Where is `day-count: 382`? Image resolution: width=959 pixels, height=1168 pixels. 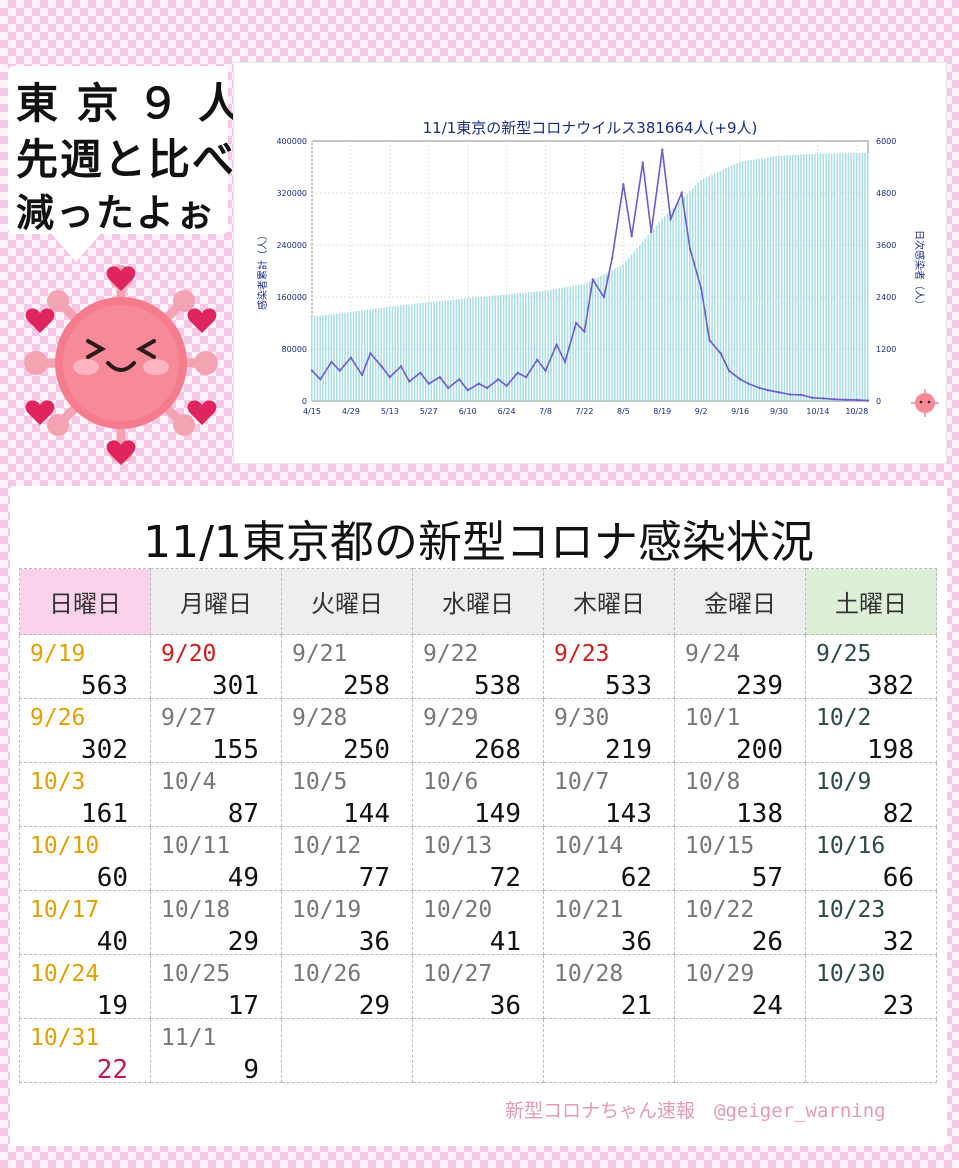 day-count: 382 is located at coordinates (890, 686).